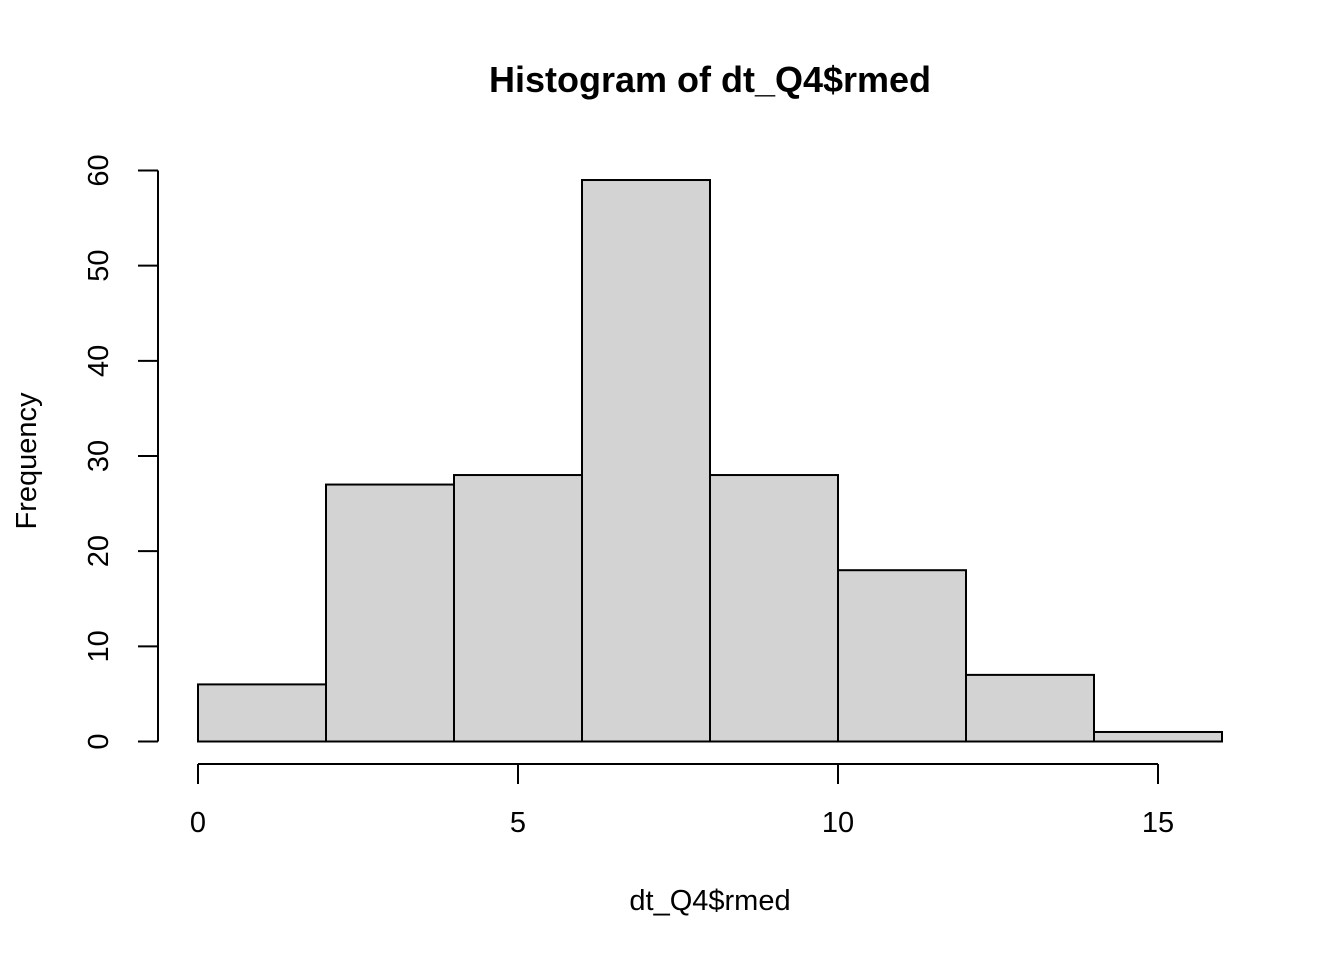 The height and width of the screenshot is (965, 1344). I want to click on y-tick-label: 0, so click(99, 741).